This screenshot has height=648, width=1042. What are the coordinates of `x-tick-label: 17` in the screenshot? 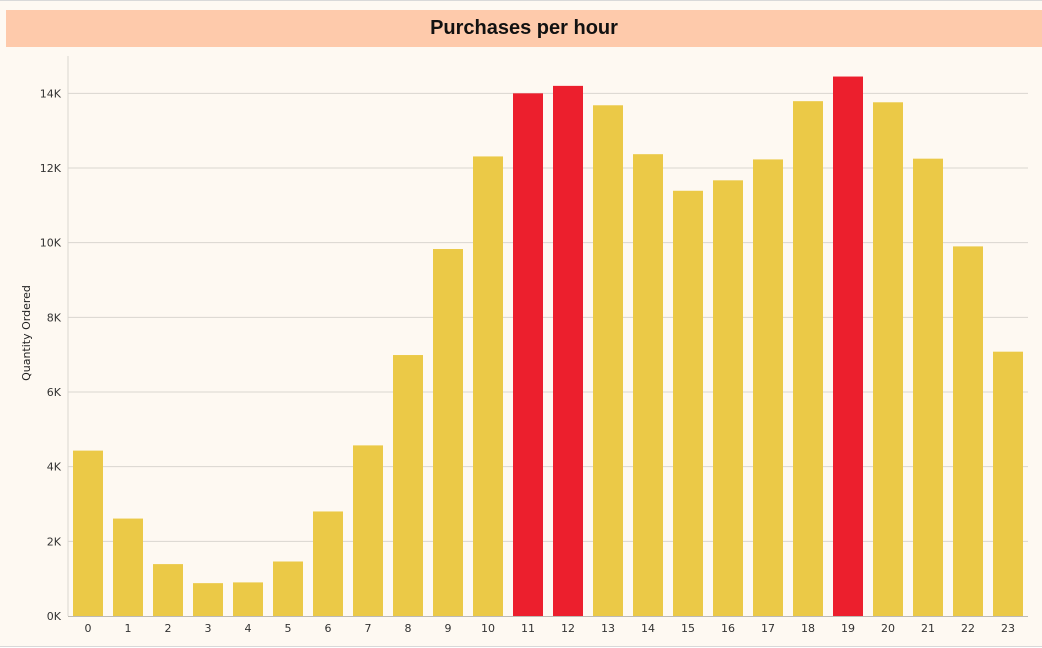 It's located at (768, 628).